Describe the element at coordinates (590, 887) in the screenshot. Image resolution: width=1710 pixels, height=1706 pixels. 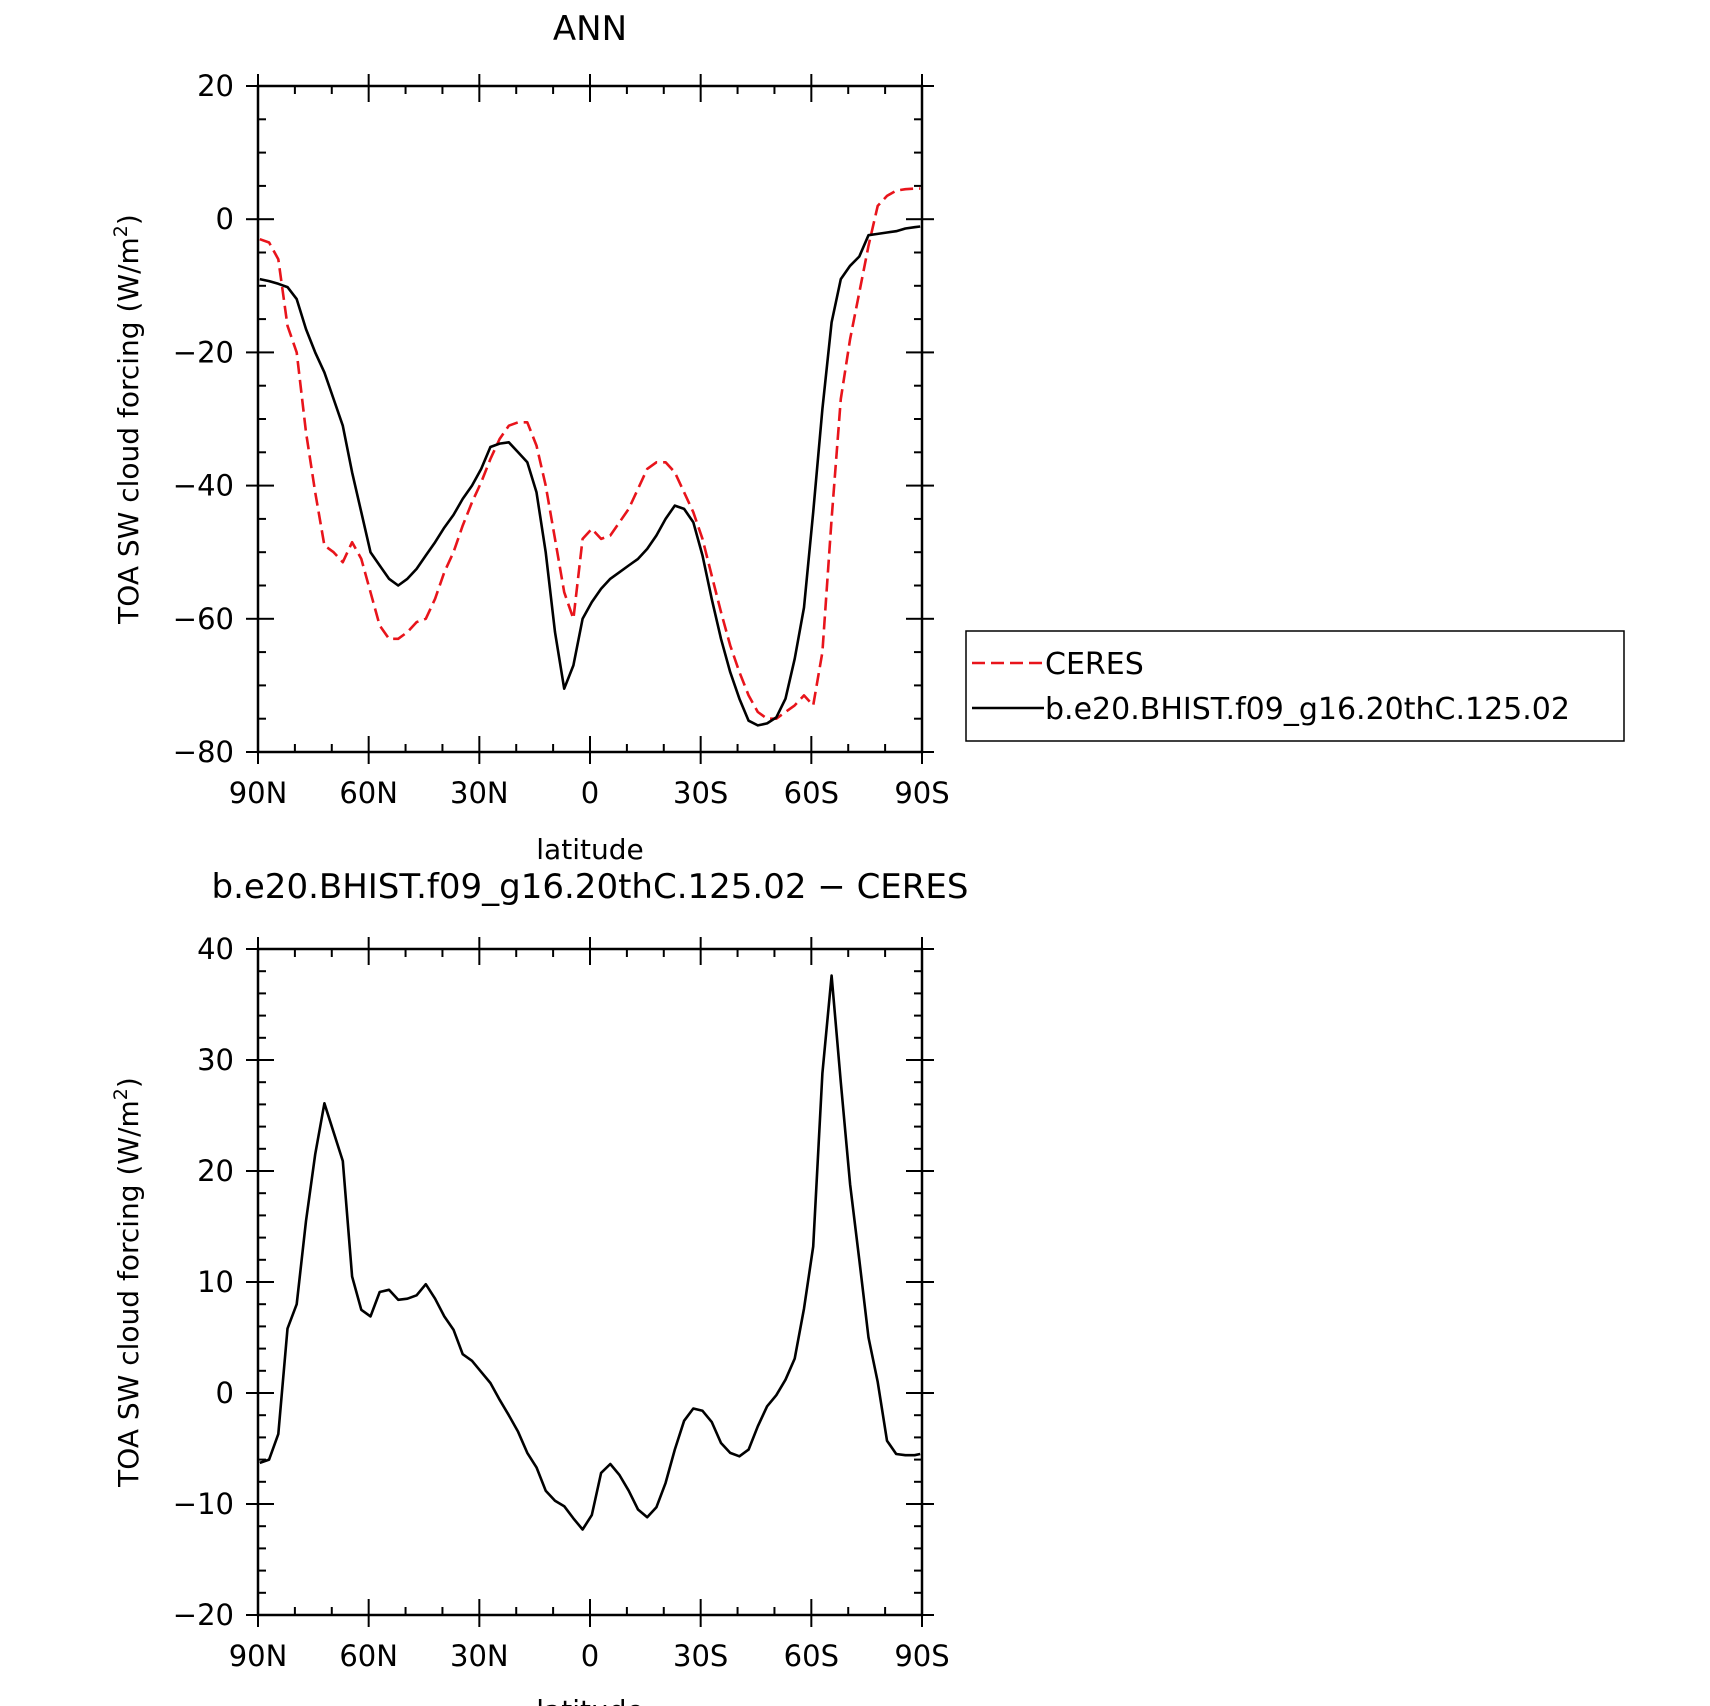
I see `bottom-panel-title: b.e20.BHIST.f09_g16.20thC.125.02 − CERES` at that location.